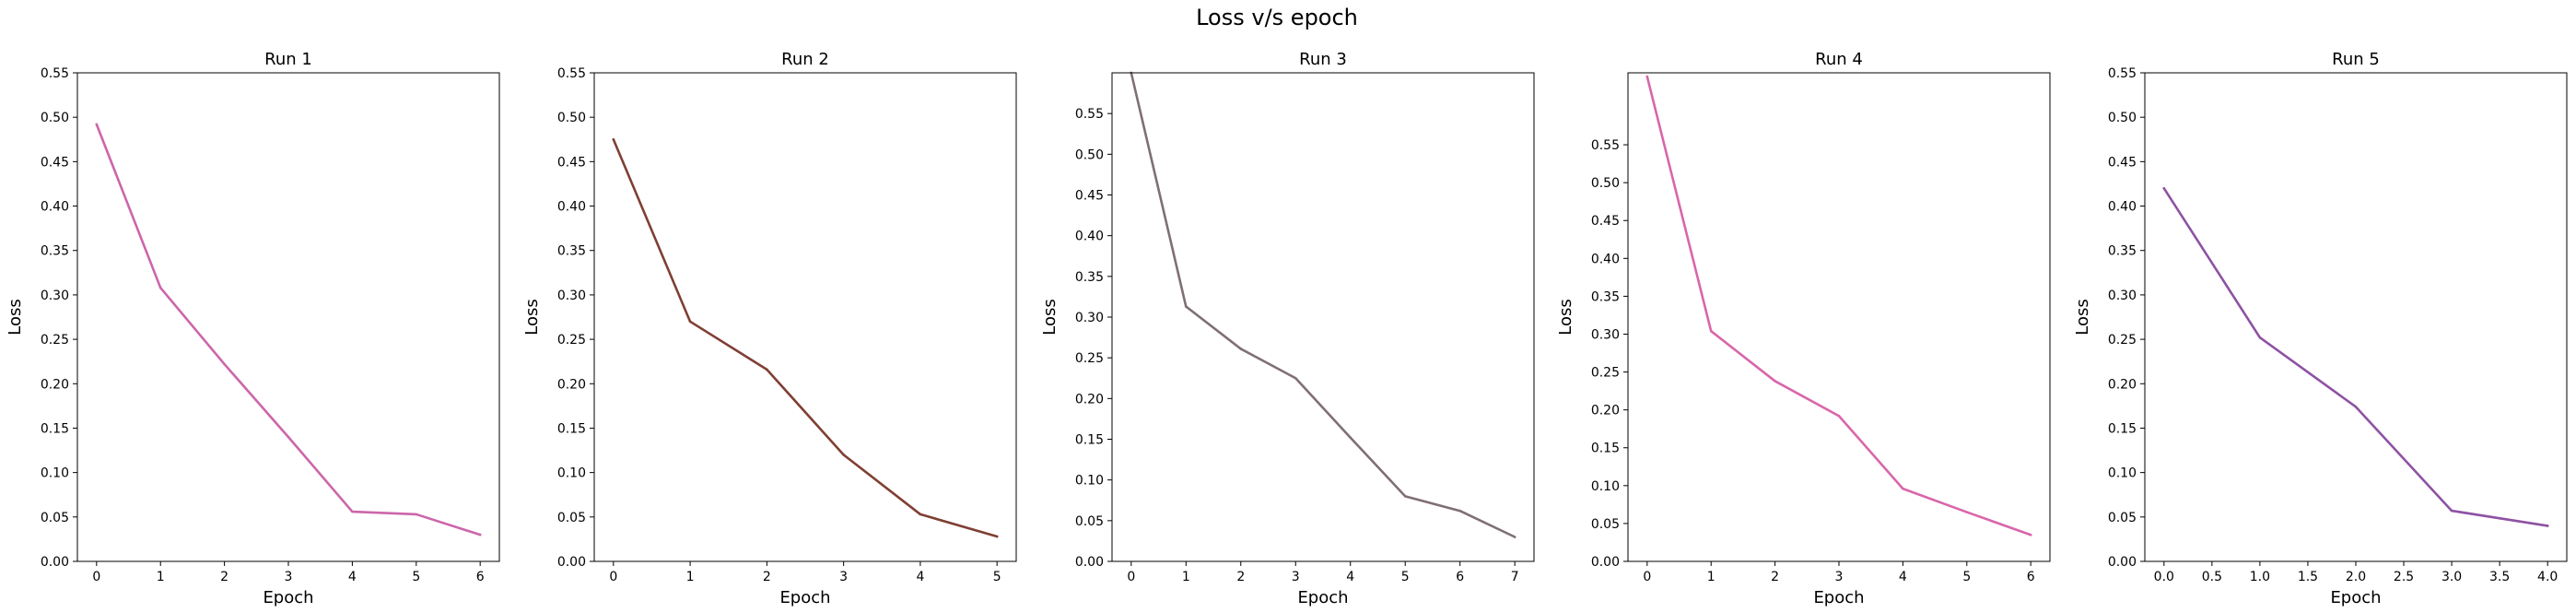 Image resolution: width=2576 pixels, height=613 pixels. What do you see at coordinates (2499, 577) in the screenshot?
I see `x-tick-label: 3.5` at bounding box center [2499, 577].